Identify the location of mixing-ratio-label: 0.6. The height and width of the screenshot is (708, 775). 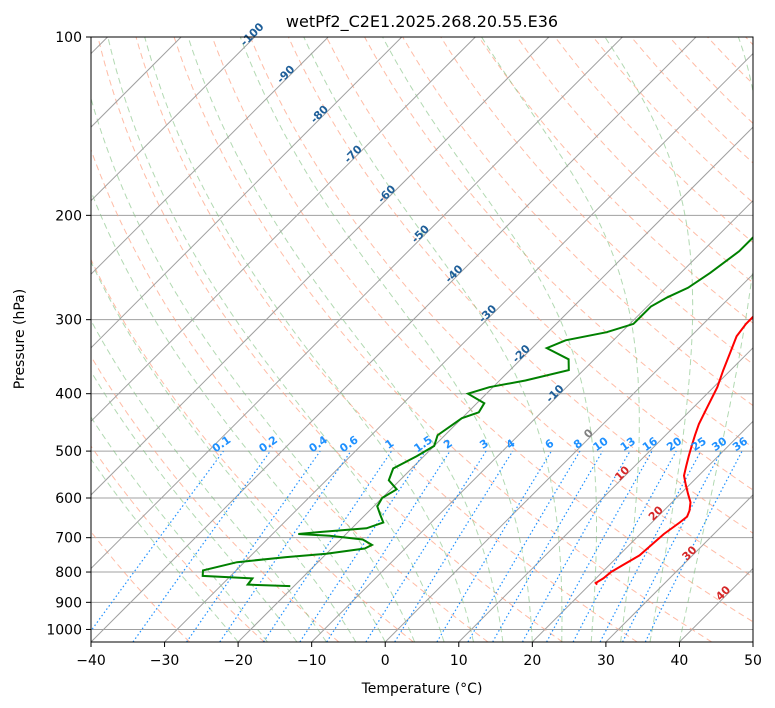
(349, 444).